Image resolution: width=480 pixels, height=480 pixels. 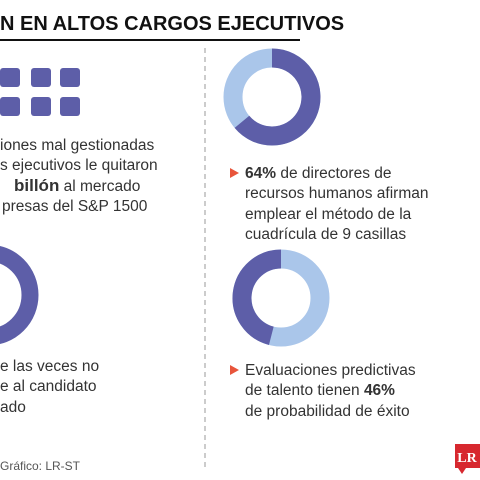 I want to click on source: Gráfico: LR-ST, so click(x=40, y=466).